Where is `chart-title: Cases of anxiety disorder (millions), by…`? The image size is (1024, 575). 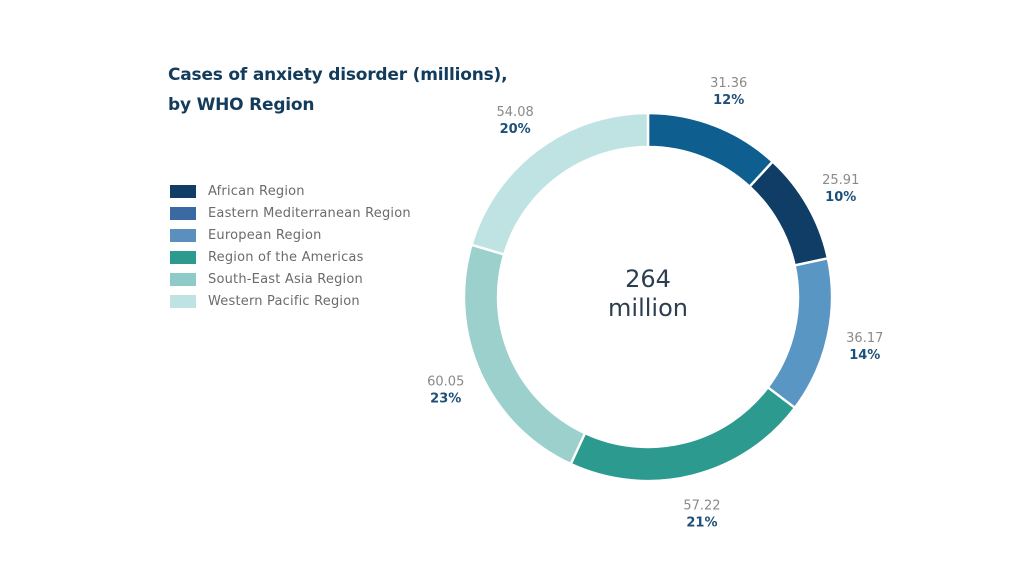
chart-title: Cases of anxiety disorder (millions), by… is located at coordinates (338, 90).